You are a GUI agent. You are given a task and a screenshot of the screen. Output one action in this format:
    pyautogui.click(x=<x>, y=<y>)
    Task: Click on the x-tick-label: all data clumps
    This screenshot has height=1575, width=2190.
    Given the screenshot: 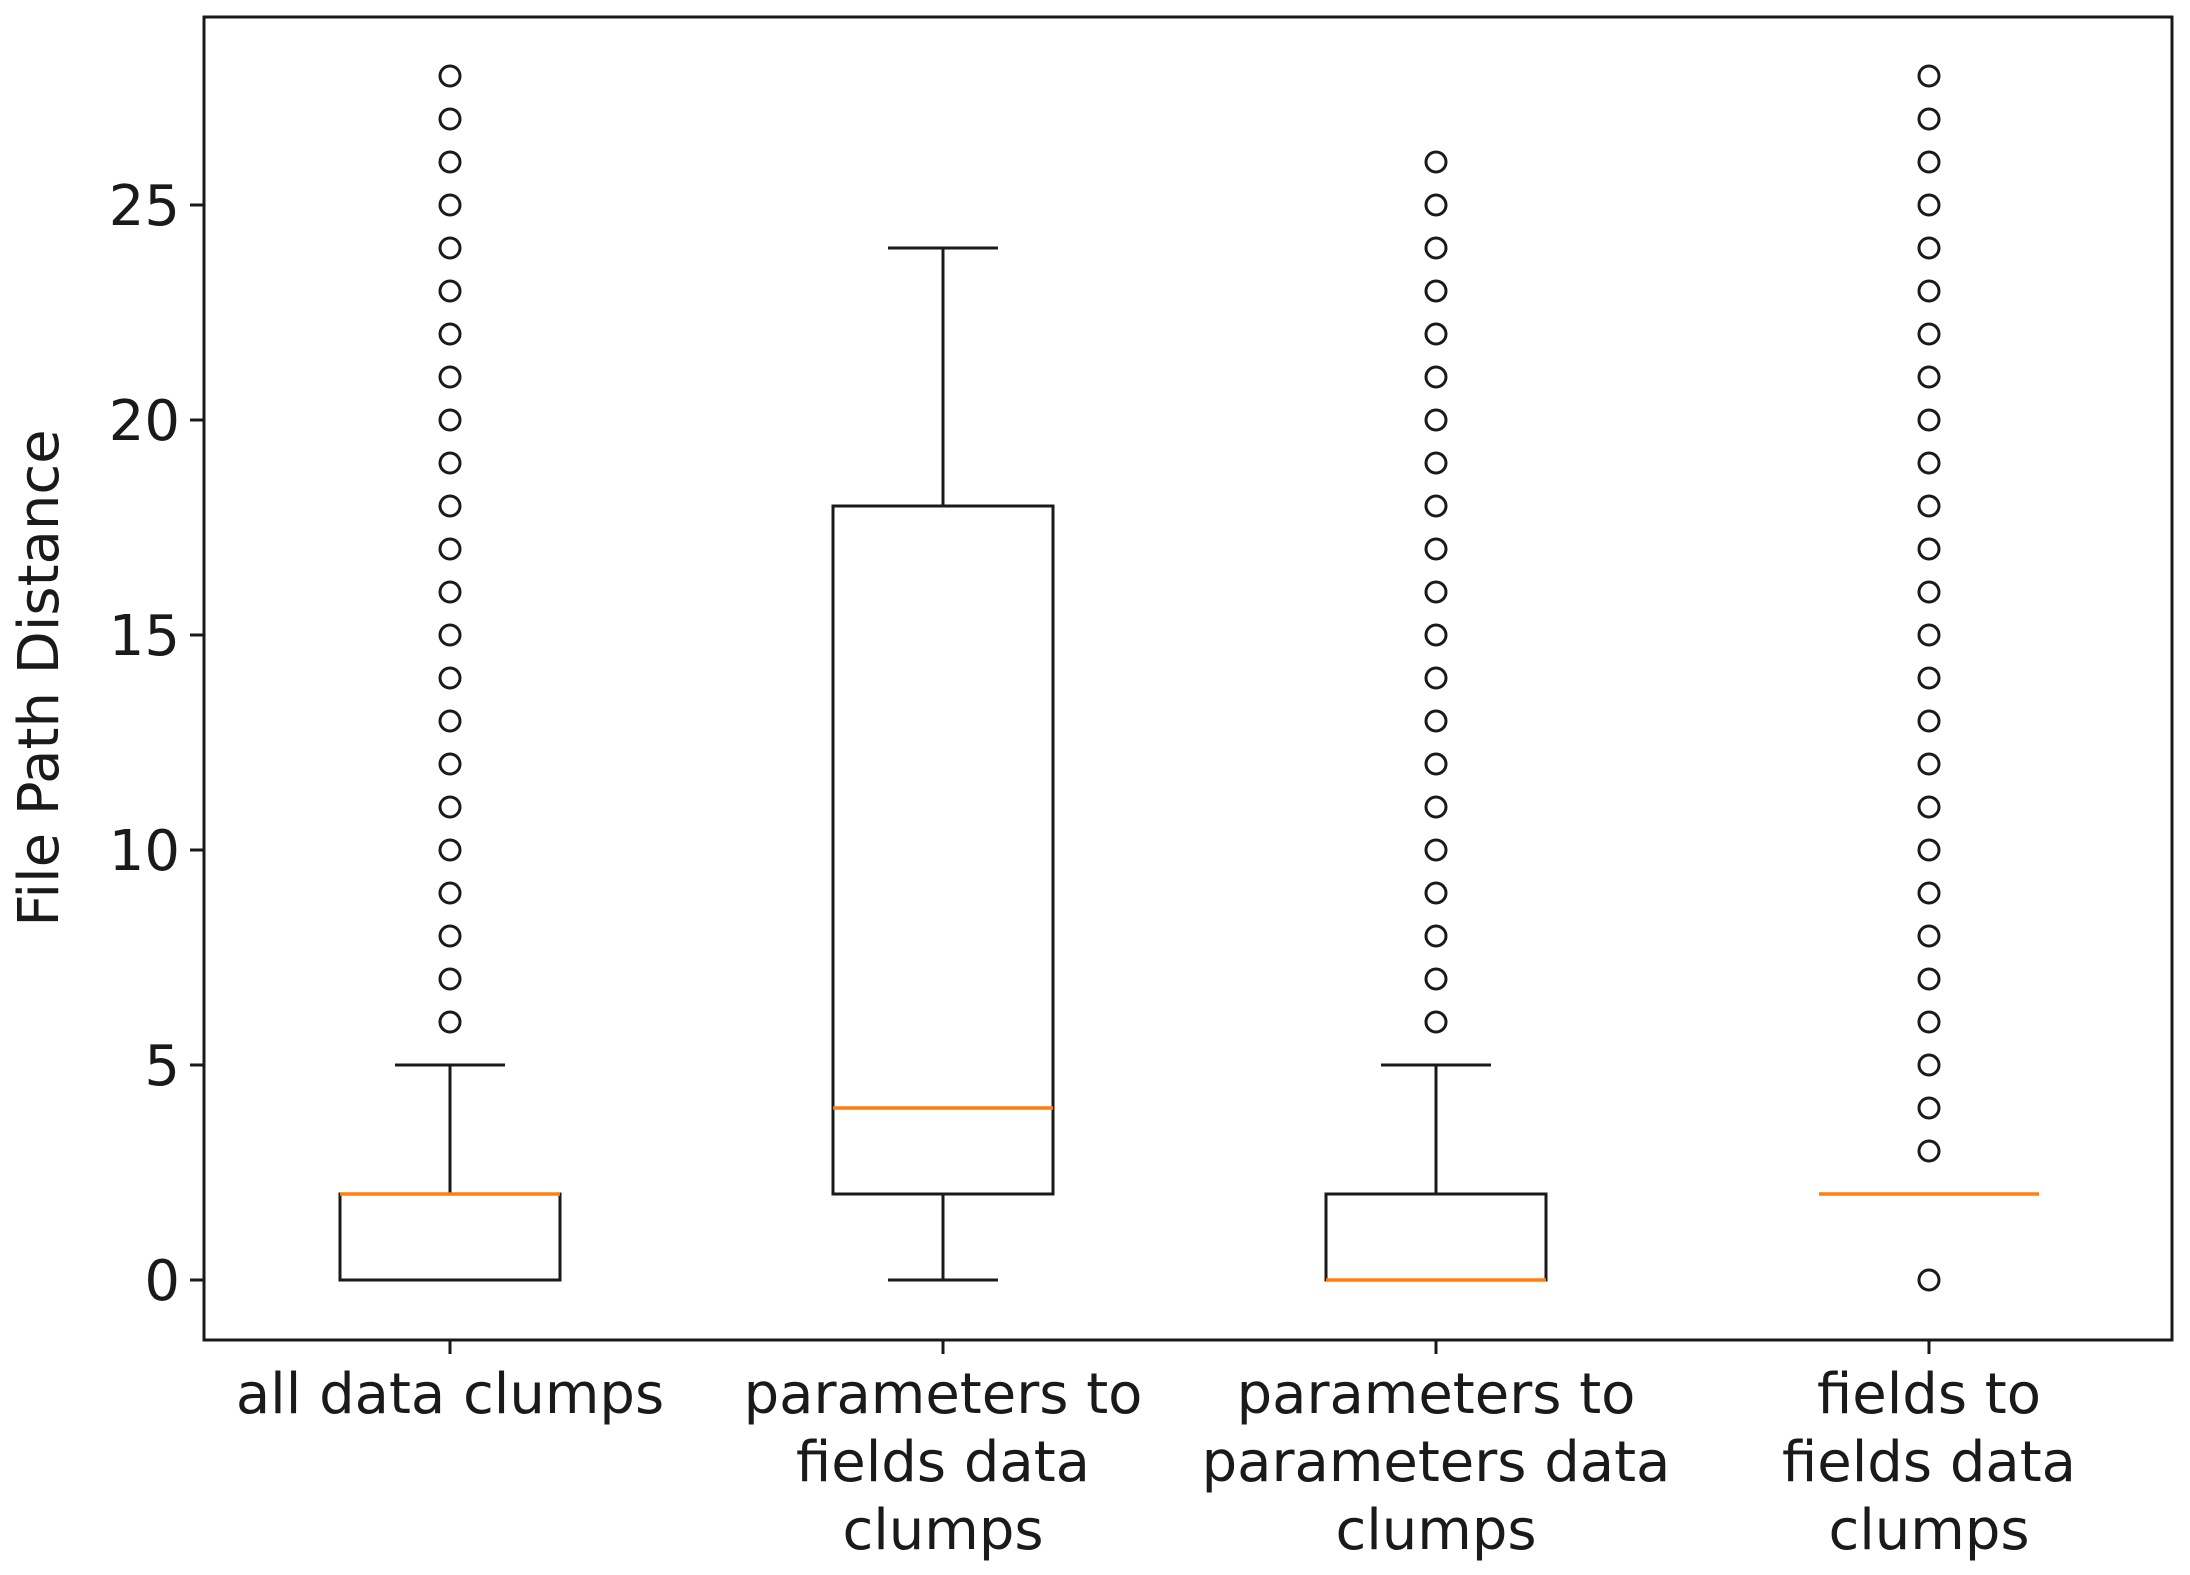 What is the action you would take?
    pyautogui.click(x=450, y=1394)
    